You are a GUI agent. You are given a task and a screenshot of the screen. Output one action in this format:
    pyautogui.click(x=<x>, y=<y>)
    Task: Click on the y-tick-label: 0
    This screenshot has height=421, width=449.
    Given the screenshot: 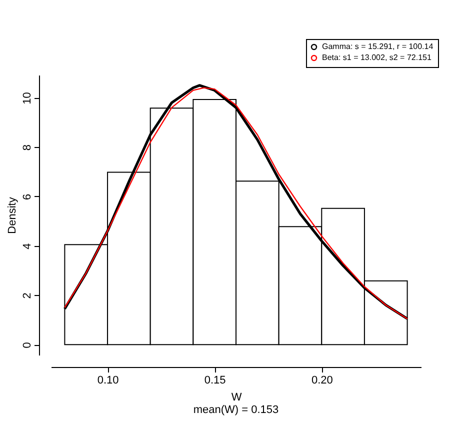 What is the action you would take?
    pyautogui.click(x=28, y=345)
    